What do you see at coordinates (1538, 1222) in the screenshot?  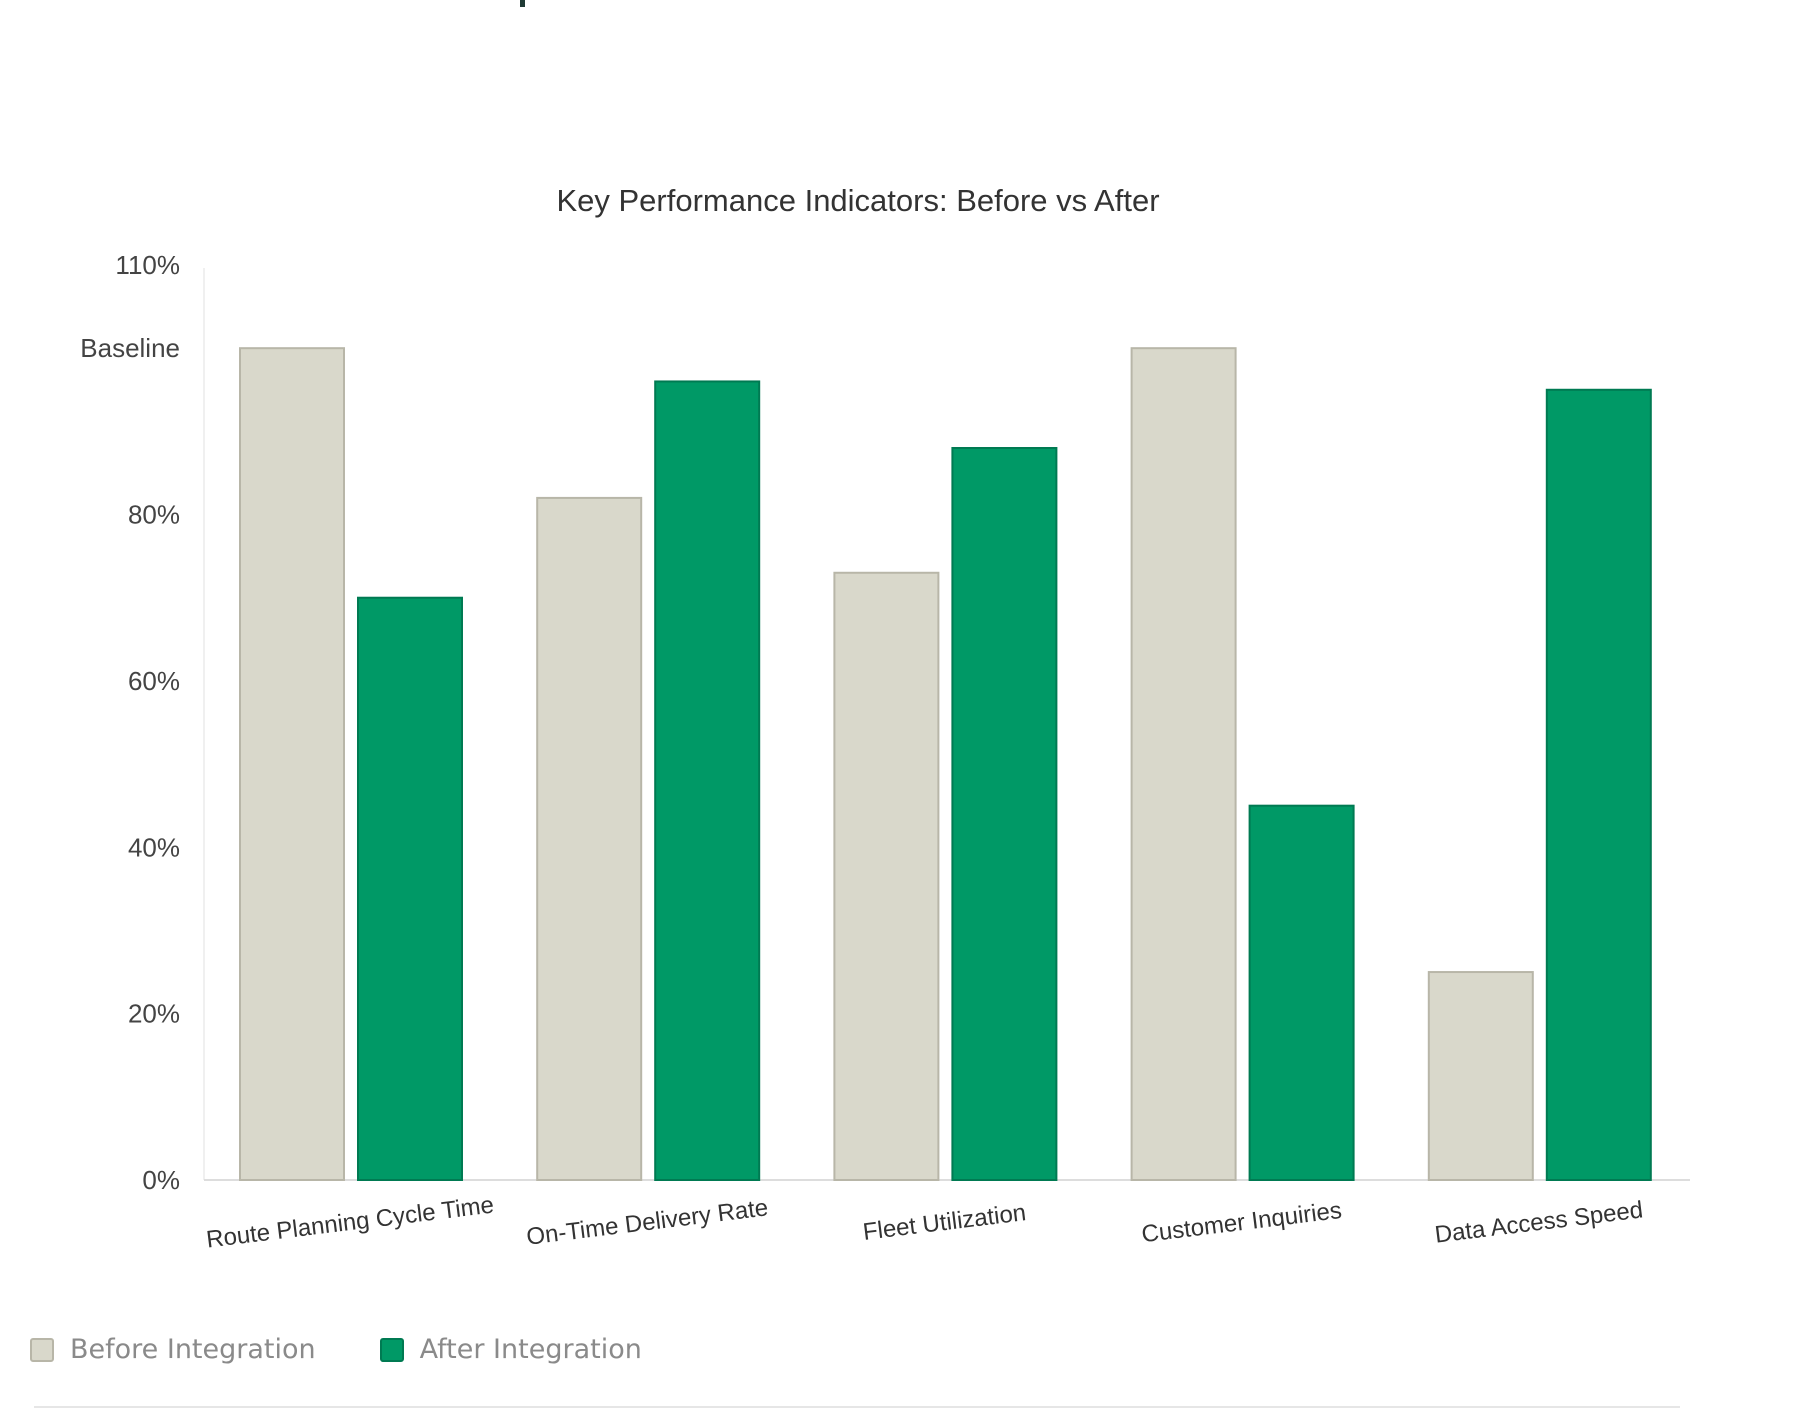 I see `x-category-label: Data Access Speed` at bounding box center [1538, 1222].